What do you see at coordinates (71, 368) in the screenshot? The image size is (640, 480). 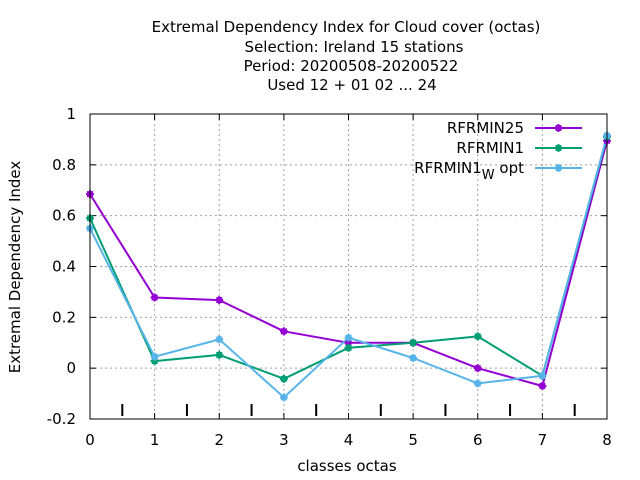 I see `y-tick-label: 0` at bounding box center [71, 368].